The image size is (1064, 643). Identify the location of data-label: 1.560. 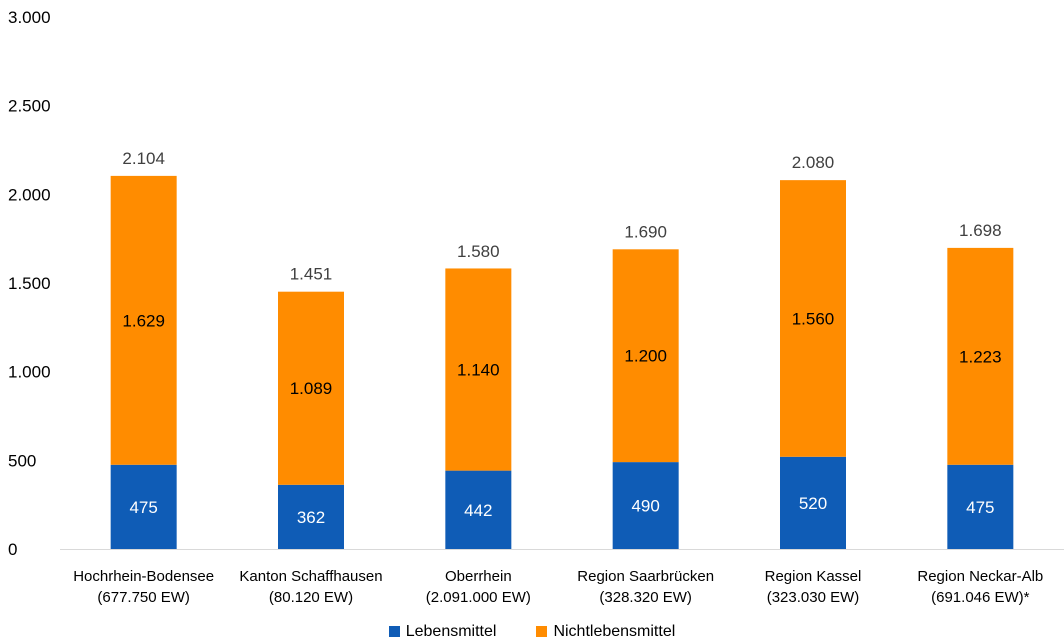
(813, 318).